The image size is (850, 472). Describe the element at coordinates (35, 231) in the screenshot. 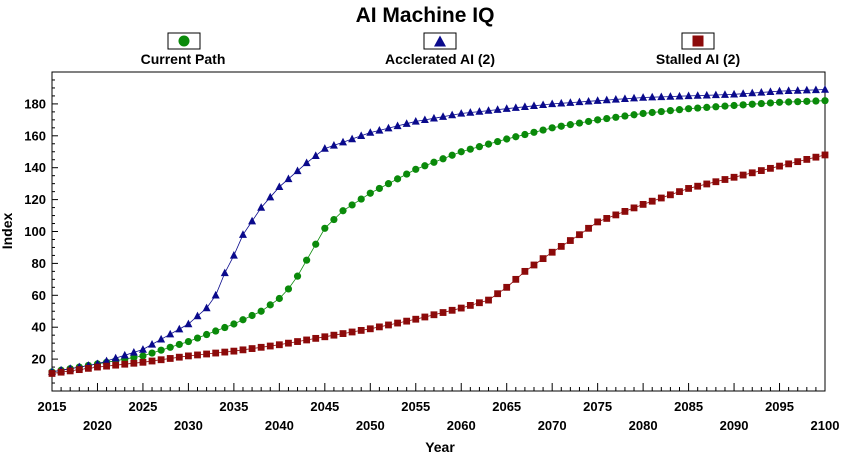

I see `y-tick-label: 100` at that location.